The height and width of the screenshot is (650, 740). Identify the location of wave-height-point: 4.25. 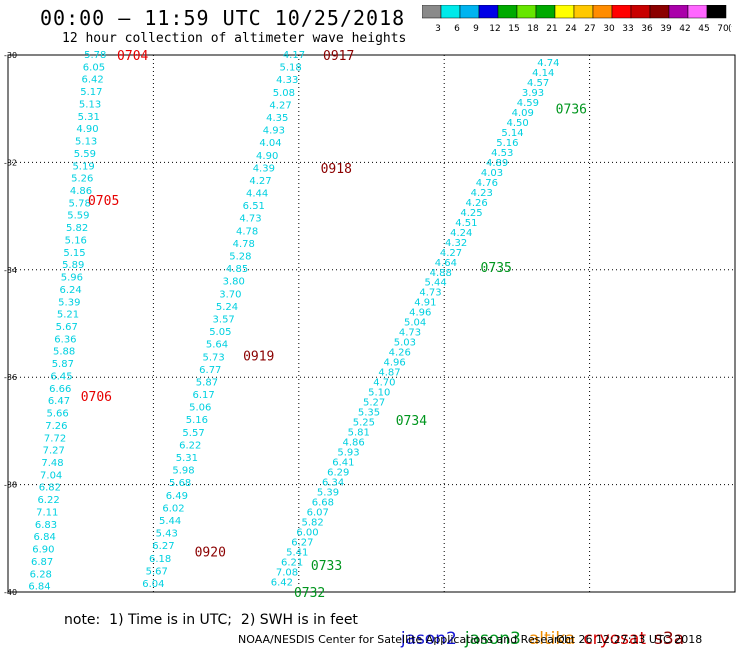
(471, 213).